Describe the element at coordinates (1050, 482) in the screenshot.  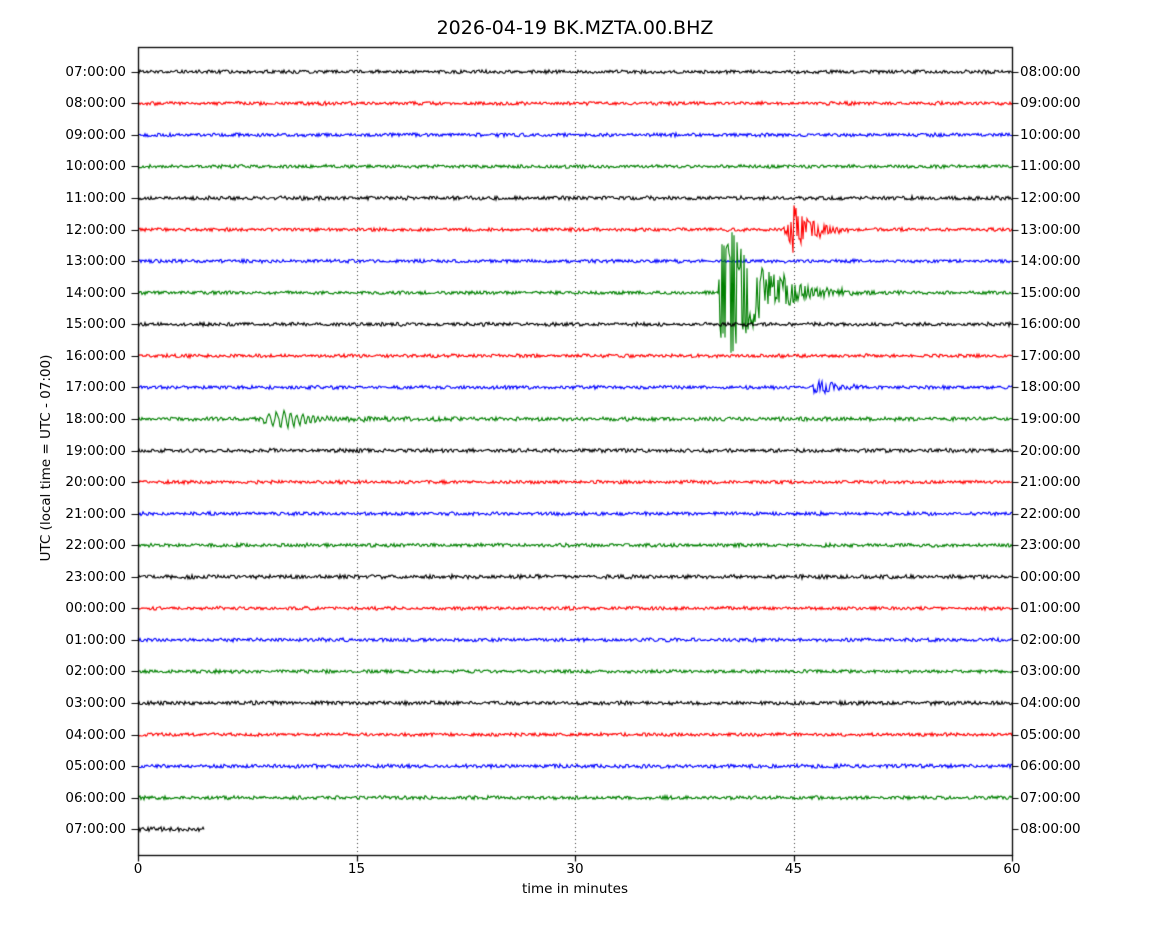
I see `local-time-label: 21:00:00` at that location.